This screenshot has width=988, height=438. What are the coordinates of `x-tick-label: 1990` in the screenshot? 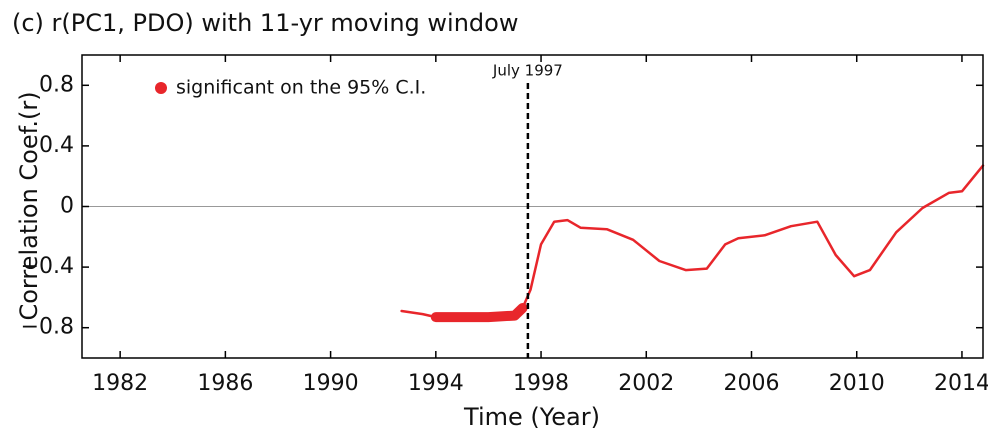 It's located at (331, 383).